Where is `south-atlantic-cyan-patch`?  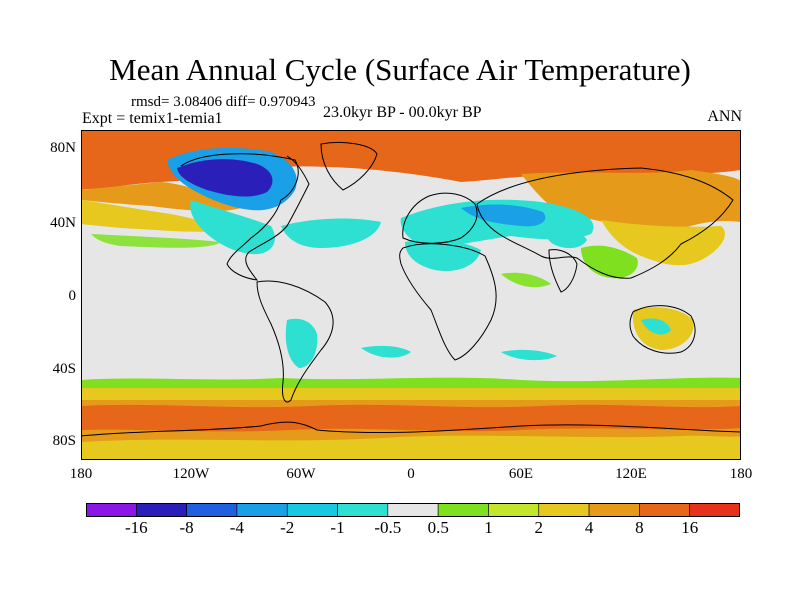
south-atlantic-cyan-patch is located at coordinates (386, 351).